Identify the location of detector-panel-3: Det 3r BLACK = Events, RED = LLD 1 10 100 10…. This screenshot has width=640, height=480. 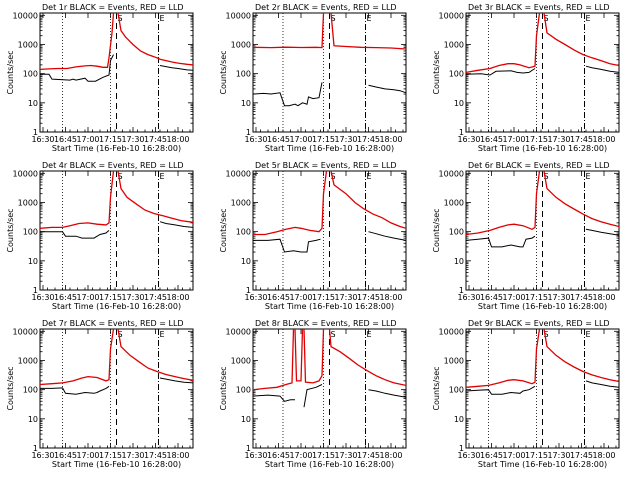
(526, 78).